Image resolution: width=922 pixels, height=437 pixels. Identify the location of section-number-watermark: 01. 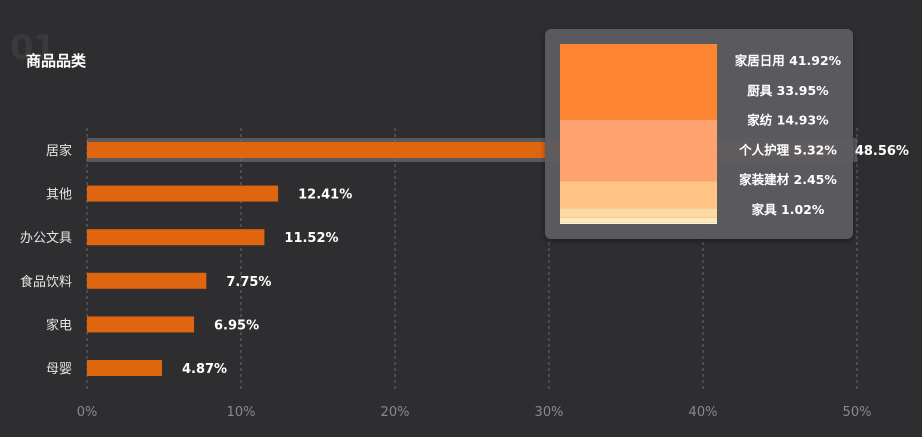
(33, 48).